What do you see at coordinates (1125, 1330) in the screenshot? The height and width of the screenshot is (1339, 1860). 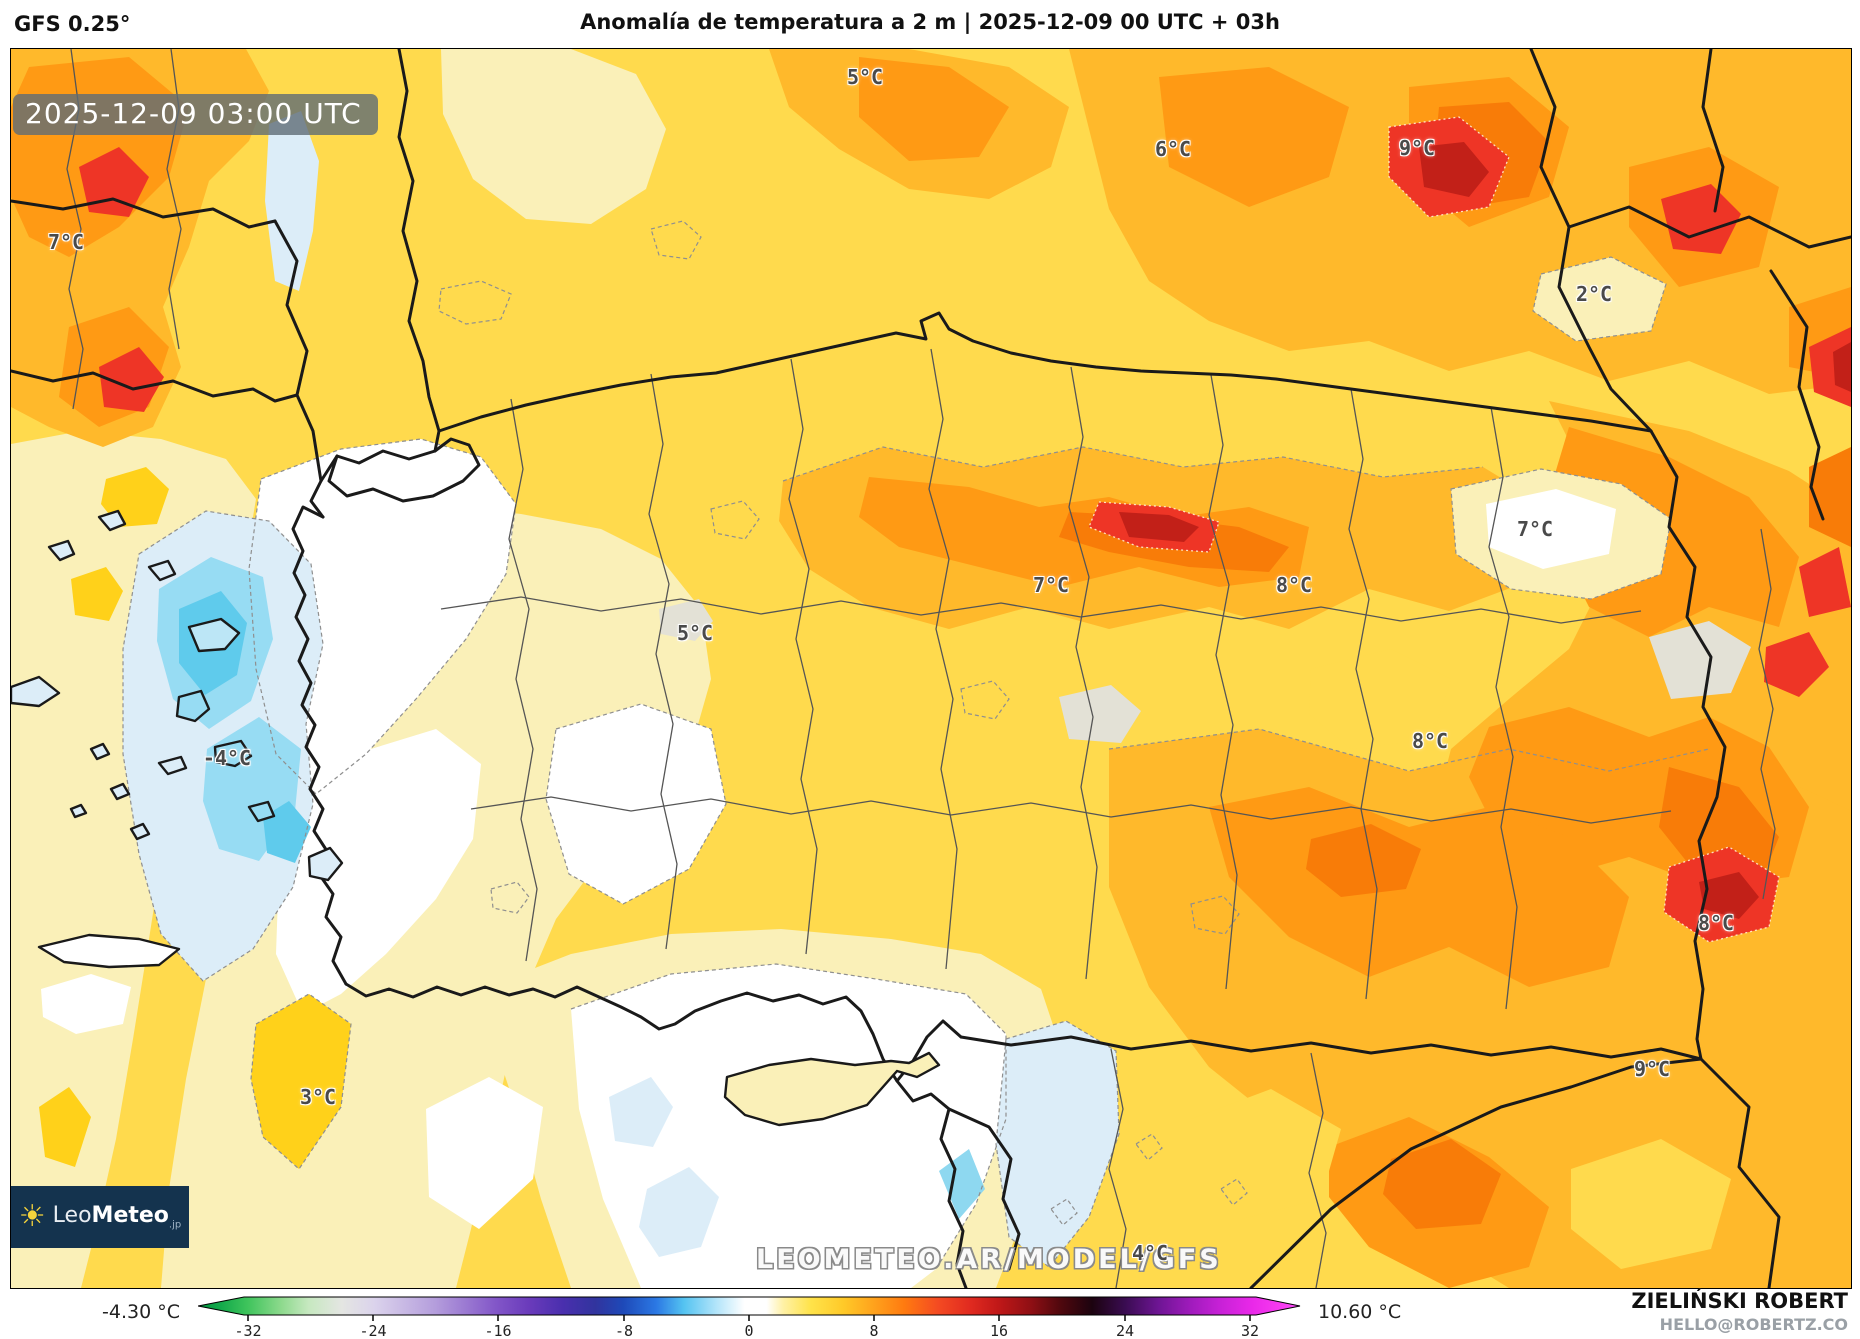 I see `colorbar-tick: 24` at bounding box center [1125, 1330].